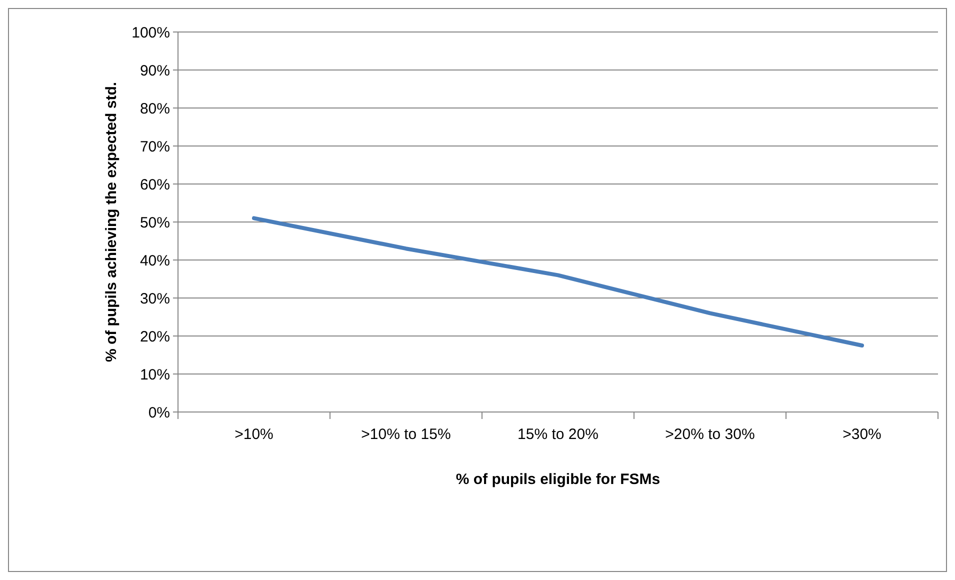 The image size is (955, 580). What do you see at coordinates (155, 261) in the screenshot?
I see `y-tick-label: 40%` at bounding box center [155, 261].